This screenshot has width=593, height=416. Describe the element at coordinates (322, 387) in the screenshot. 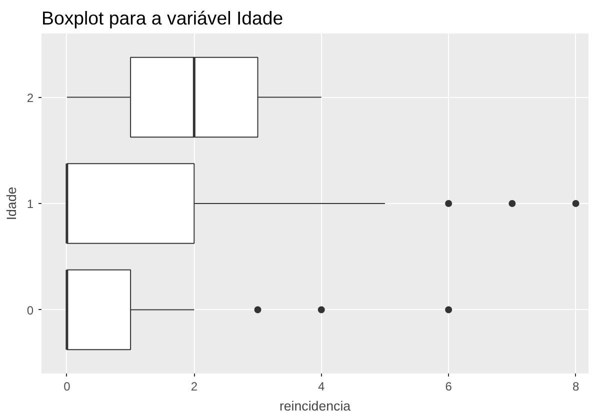

I see `x-tick-label: 4` at that location.